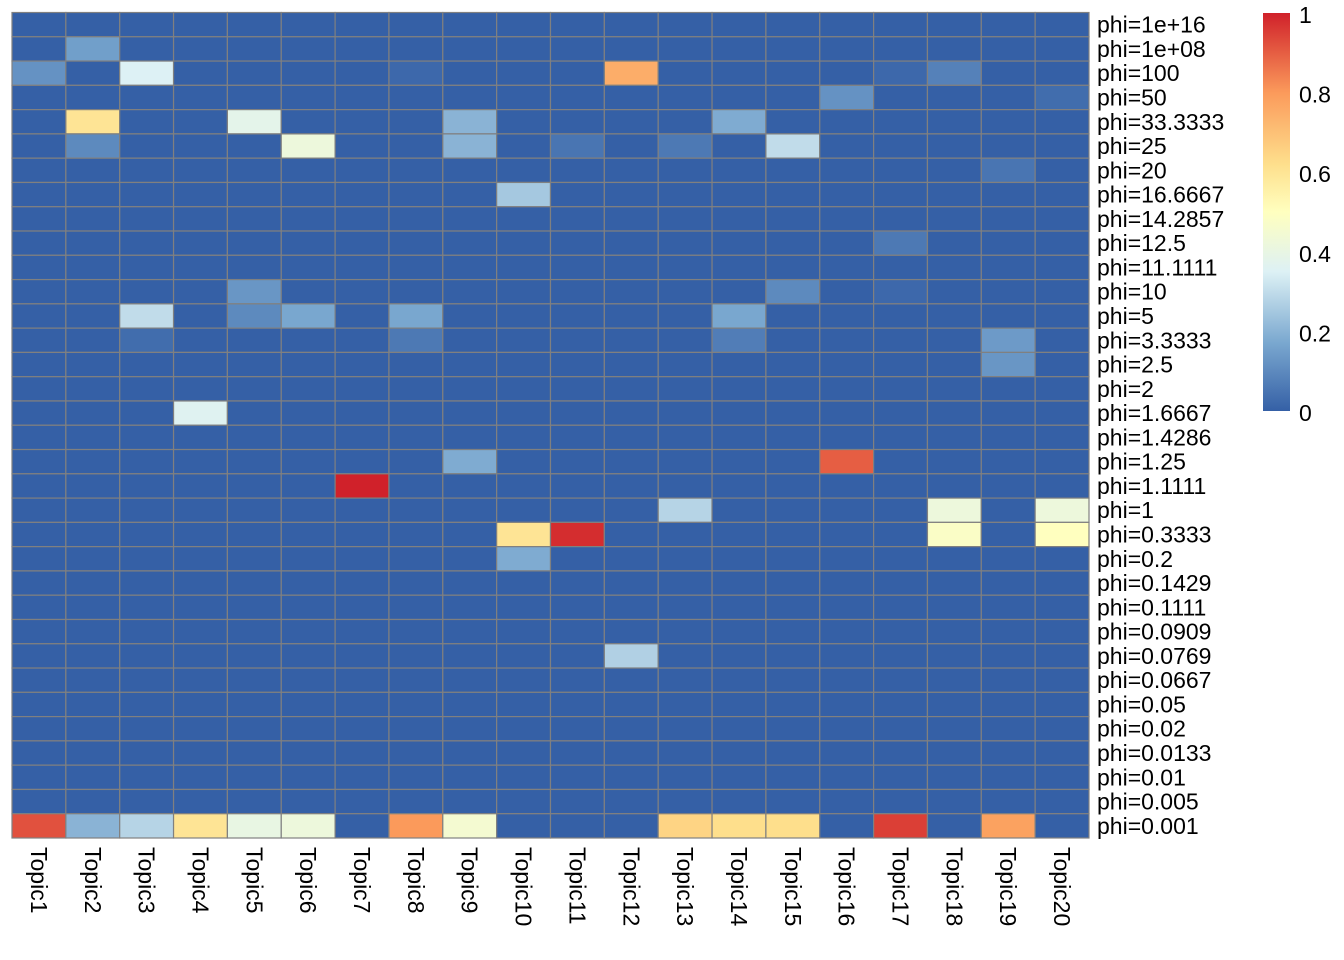 The width and height of the screenshot is (1344, 960). I want to click on column-label: Topic12, so click(631, 886).